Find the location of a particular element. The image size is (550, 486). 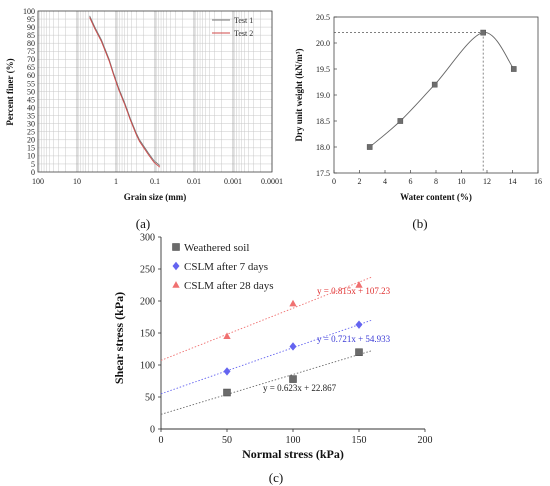

shear-y-tick-label: 250 is located at coordinates (147, 270).